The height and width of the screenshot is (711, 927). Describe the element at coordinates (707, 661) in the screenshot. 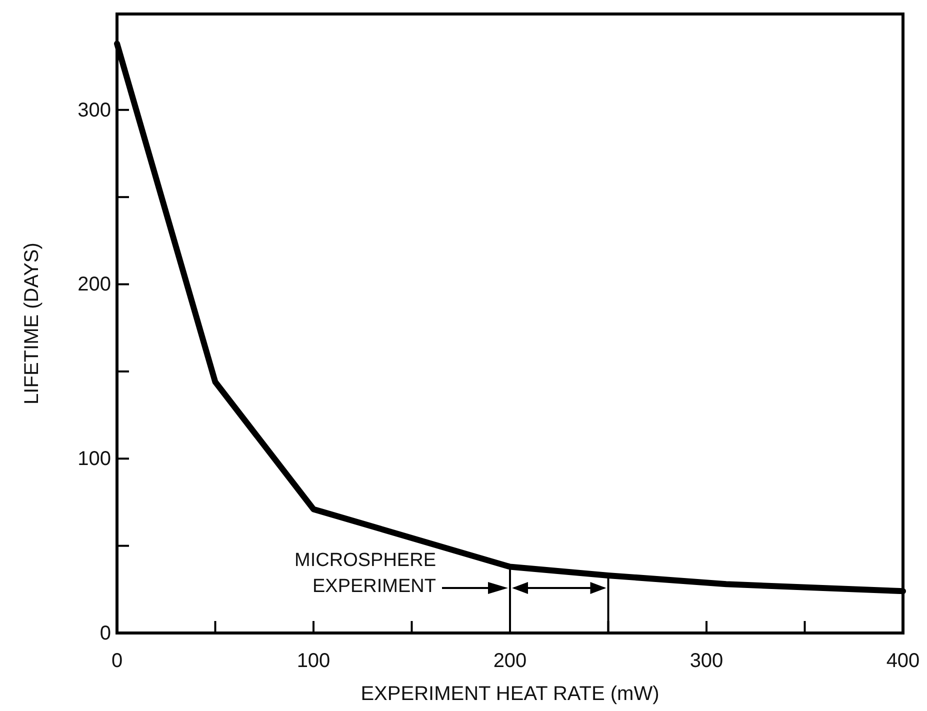

I see `x-tick-label: 300` at that location.